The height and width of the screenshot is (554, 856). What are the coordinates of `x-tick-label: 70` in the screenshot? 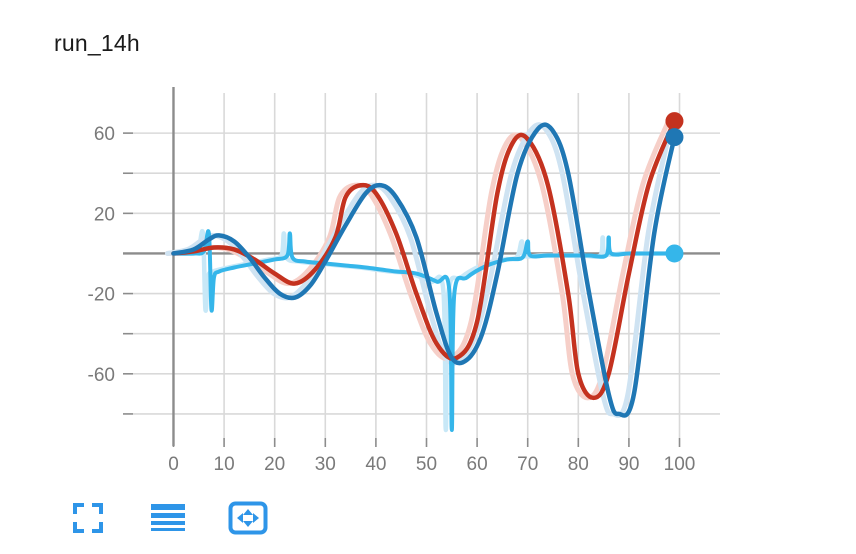 It's located at (527, 464).